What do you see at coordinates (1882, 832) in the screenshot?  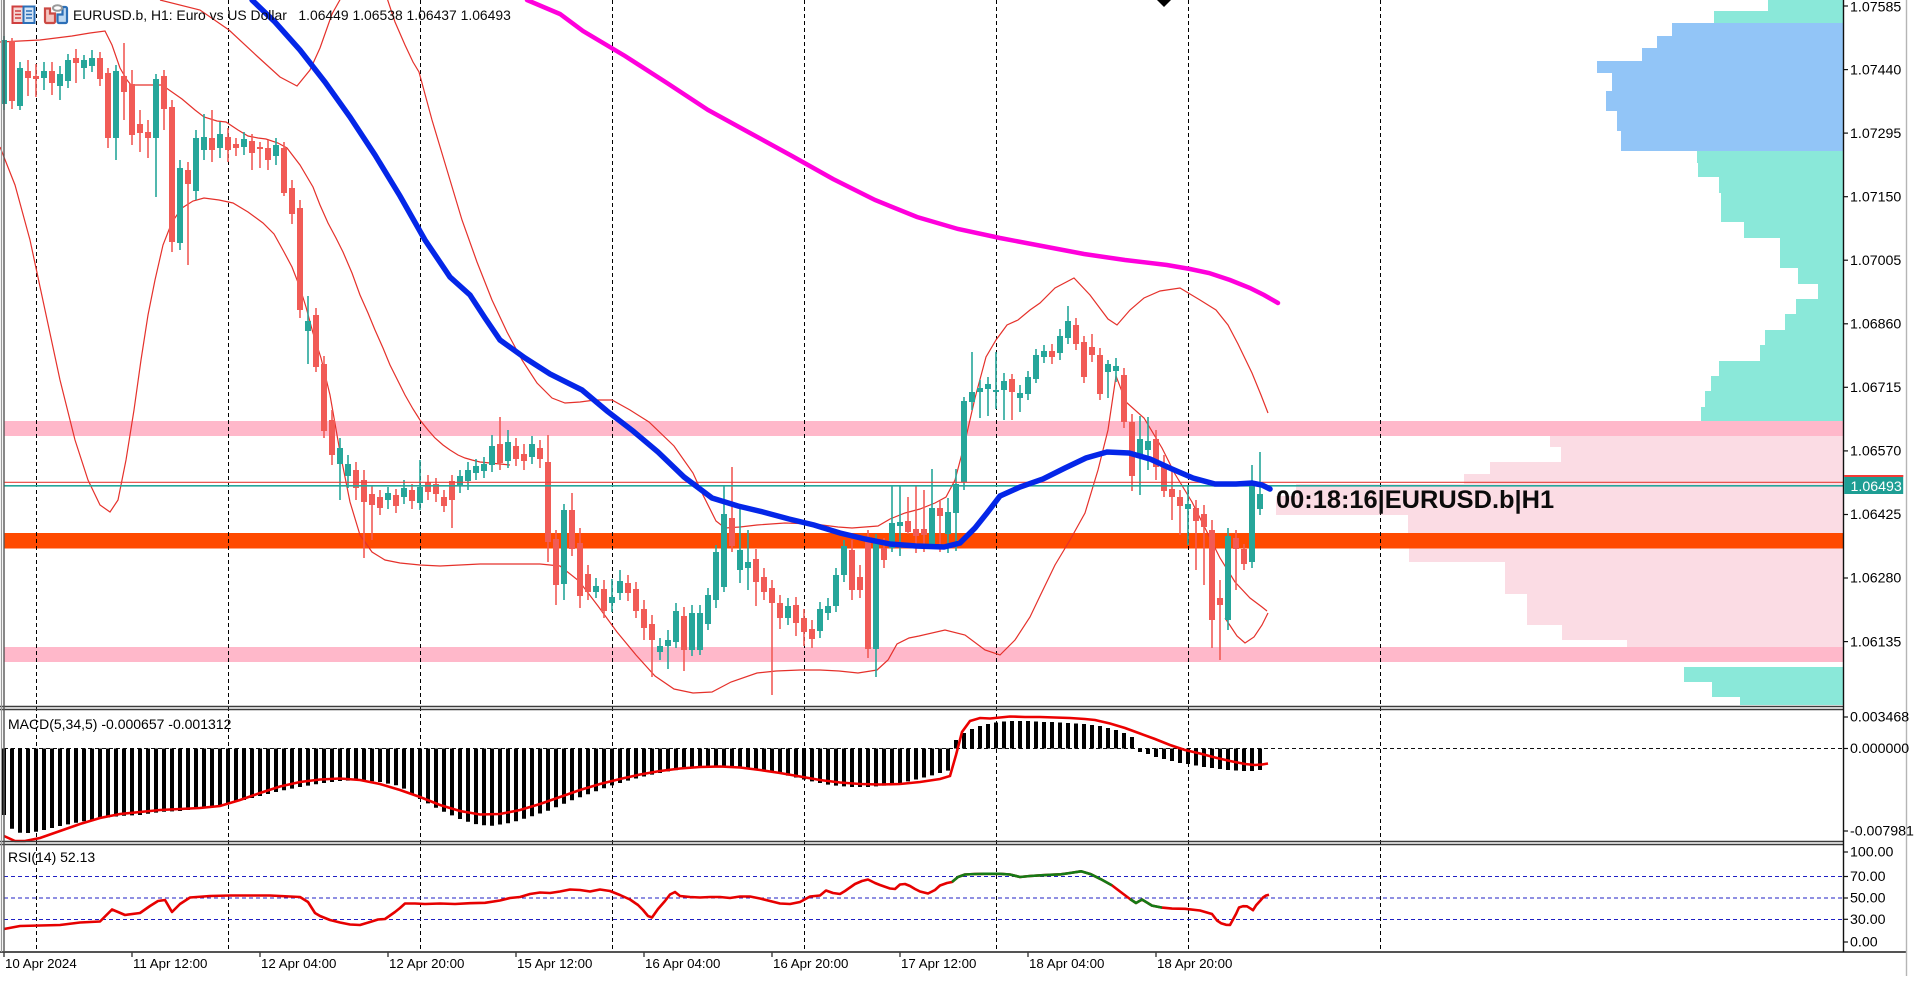 I see `svg-text: -0.007981` at bounding box center [1882, 832].